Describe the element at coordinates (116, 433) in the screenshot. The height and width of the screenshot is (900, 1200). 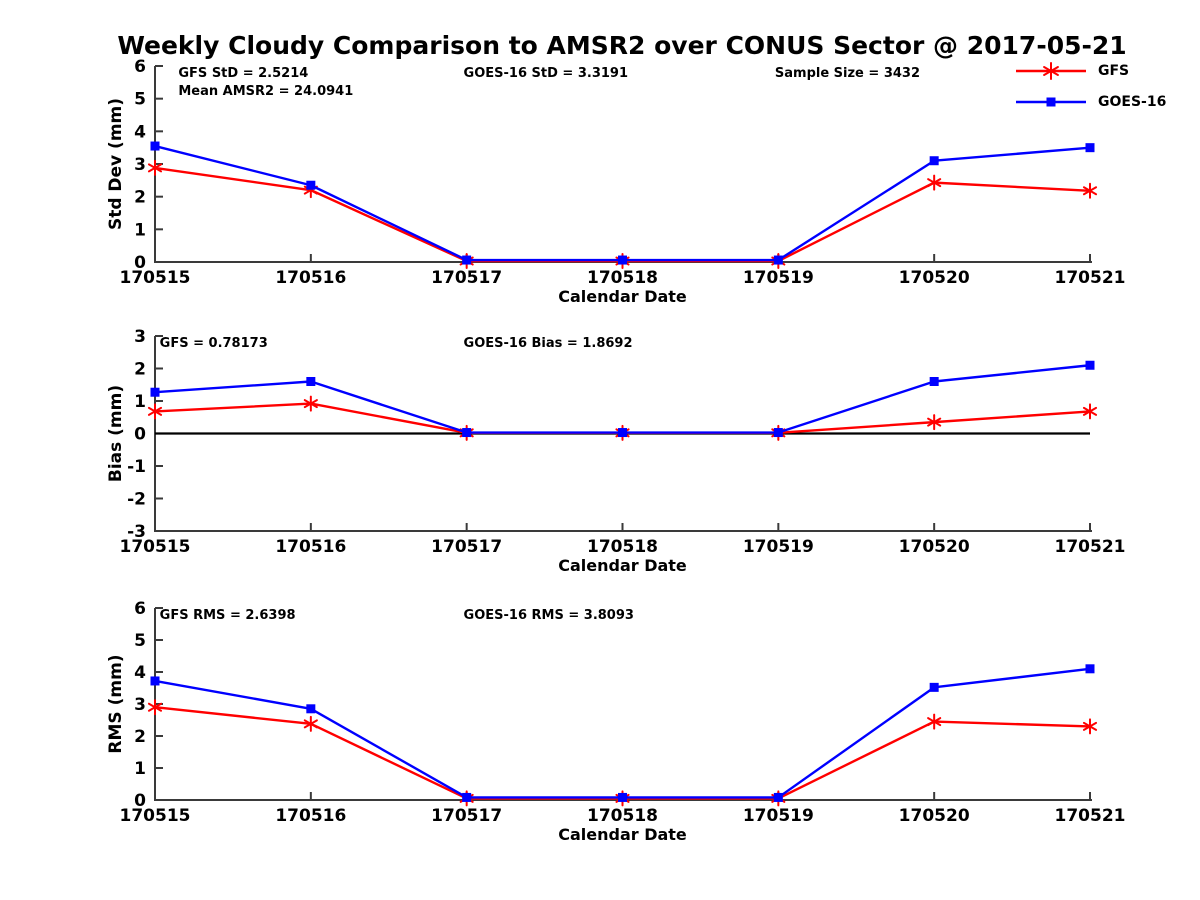
I see `y-axis-label: Bias (mm)` at that location.